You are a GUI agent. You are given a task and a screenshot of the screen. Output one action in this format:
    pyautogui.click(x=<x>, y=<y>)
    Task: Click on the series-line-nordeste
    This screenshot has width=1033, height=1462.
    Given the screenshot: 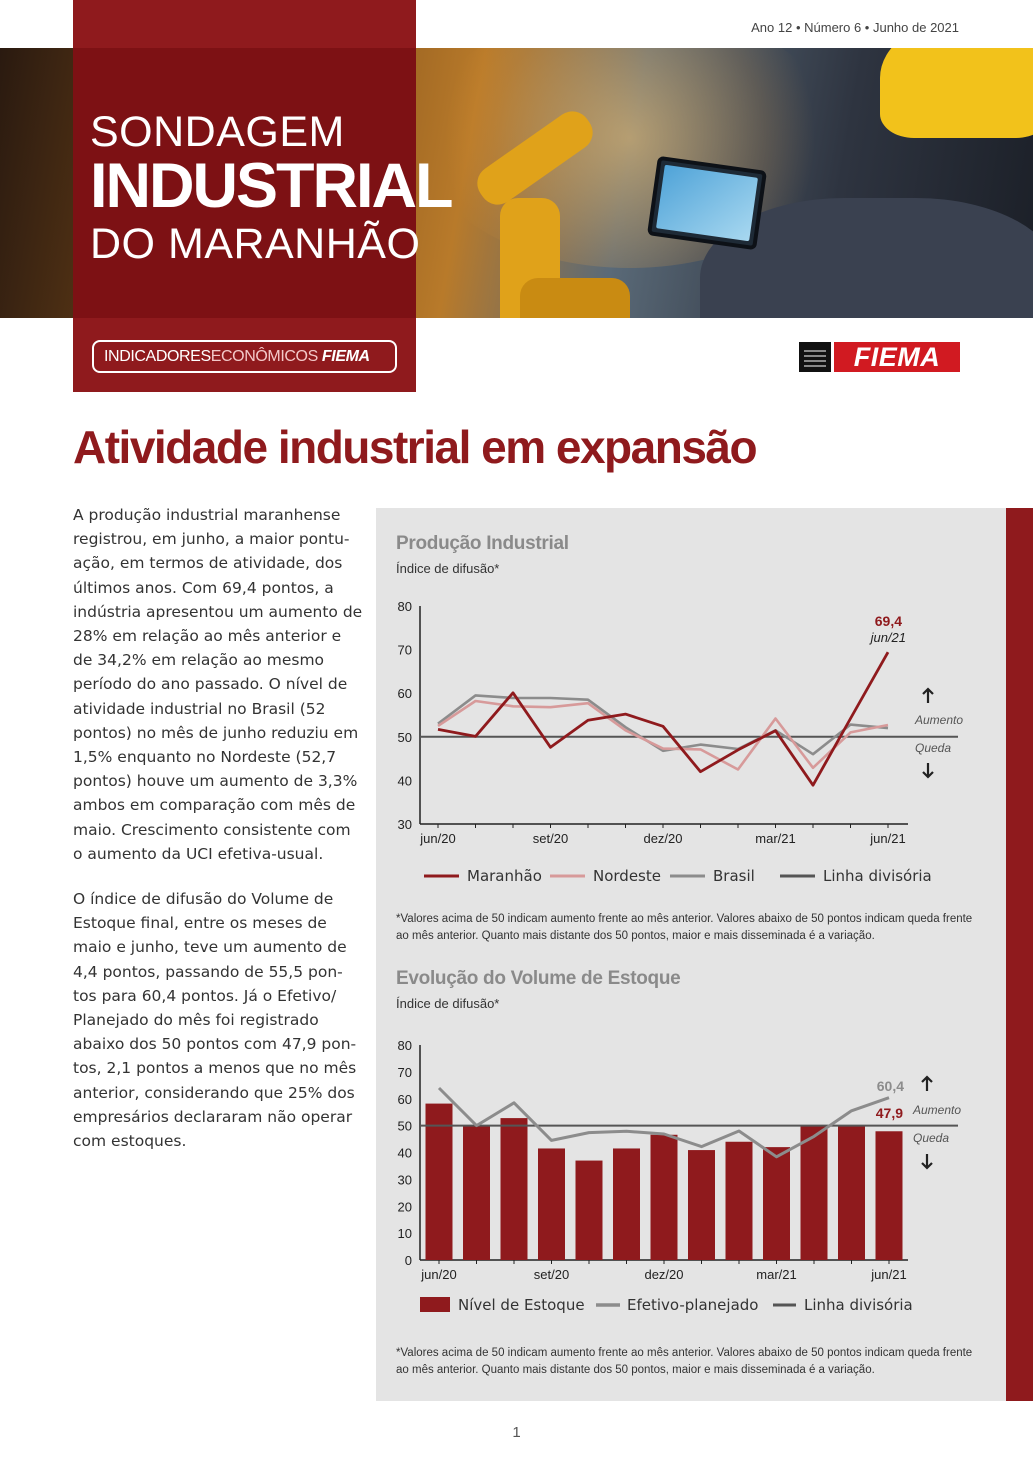 What is the action you would take?
    pyautogui.click(x=663, y=735)
    